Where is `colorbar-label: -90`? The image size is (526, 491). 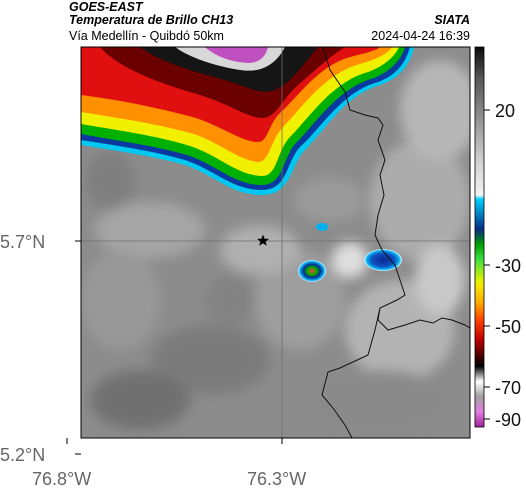 colorbar-label: -90 is located at coordinates (508, 420).